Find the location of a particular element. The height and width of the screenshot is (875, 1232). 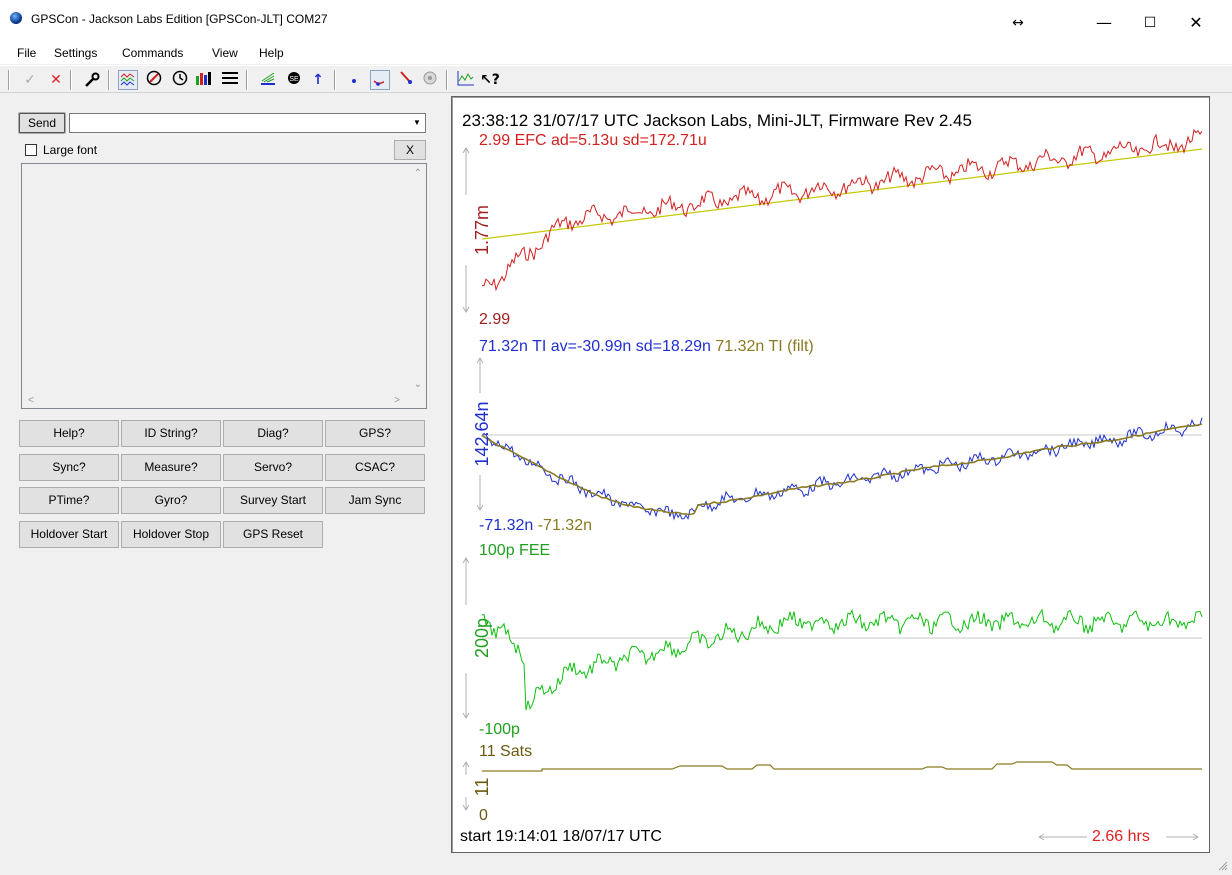

scroll-left-icon: < is located at coordinates (31, 400).